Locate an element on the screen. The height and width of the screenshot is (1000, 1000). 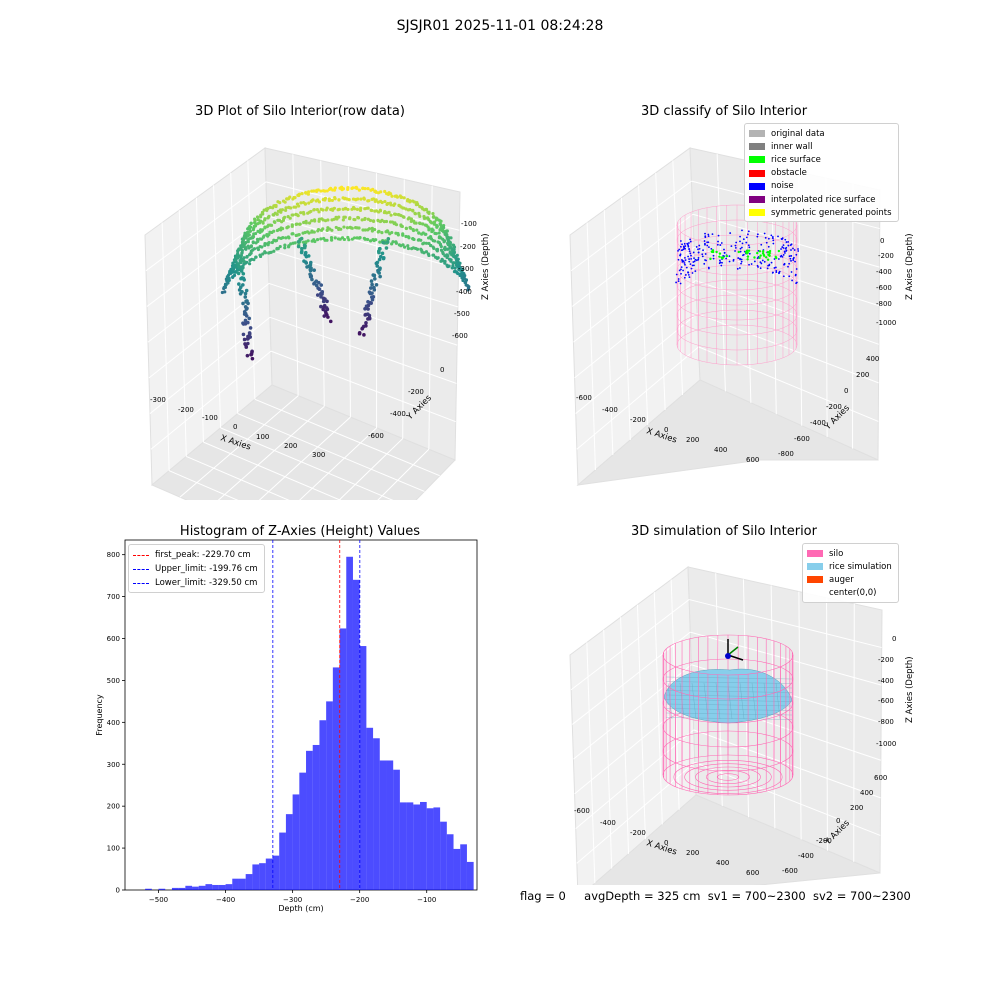
legend-item-center: center(0,0) is located at coordinates (849, 593).